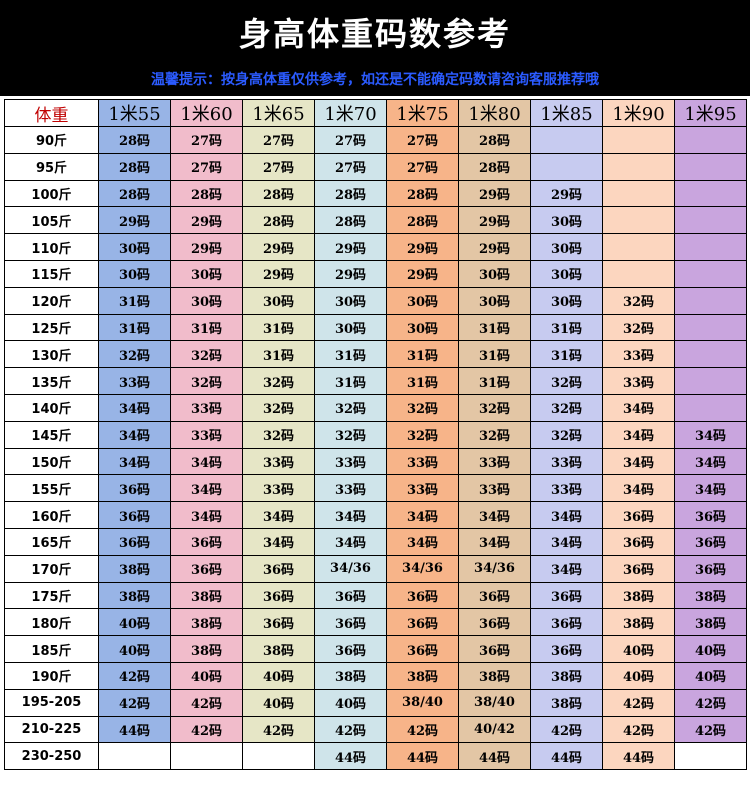 The image size is (750, 794). I want to click on weight-cell: 110斤, so click(51, 247).